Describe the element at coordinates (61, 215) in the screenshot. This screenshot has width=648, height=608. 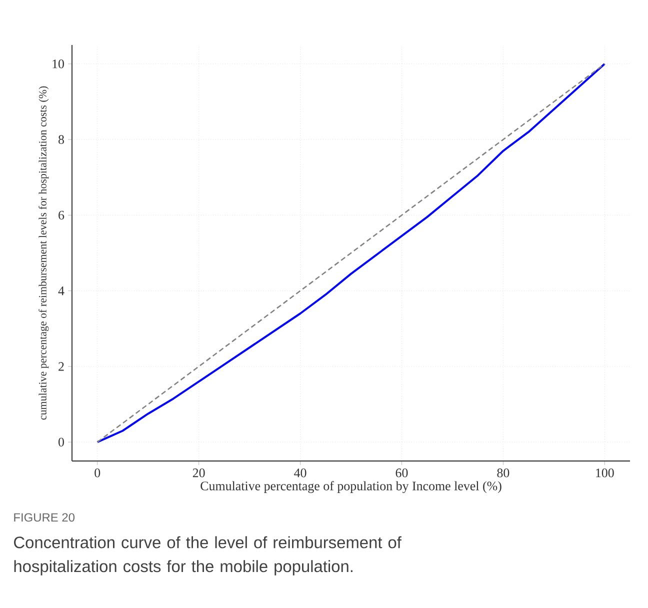
I see `y-tick-label: 6` at that location.